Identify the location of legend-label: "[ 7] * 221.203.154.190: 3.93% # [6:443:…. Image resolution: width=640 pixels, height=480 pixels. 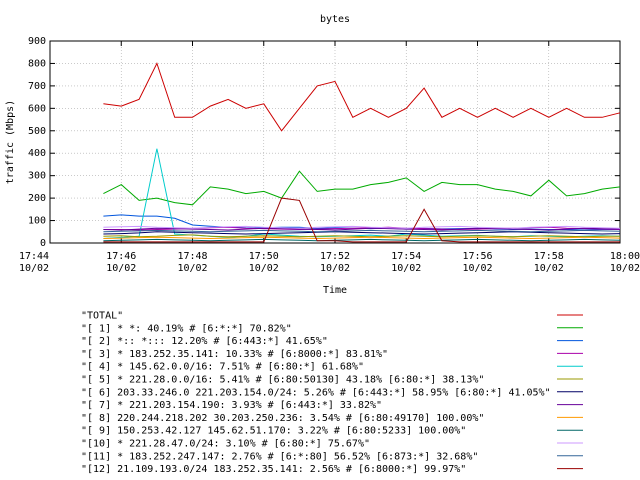
(231, 405).